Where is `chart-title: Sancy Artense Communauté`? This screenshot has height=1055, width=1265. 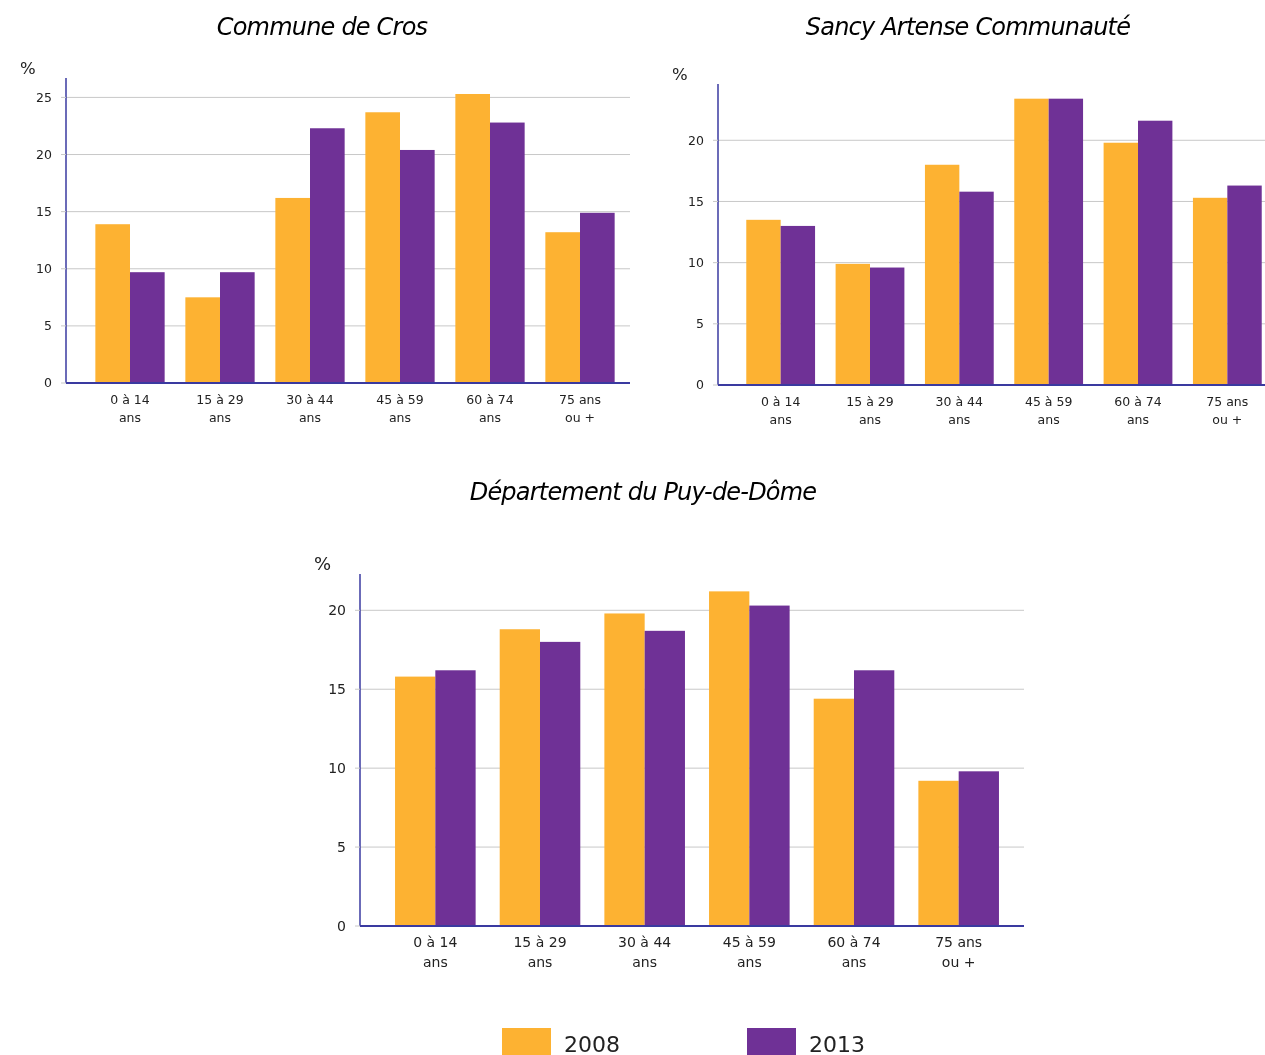
chart-title: Sancy Artense Communauté is located at coordinates (968, 27).